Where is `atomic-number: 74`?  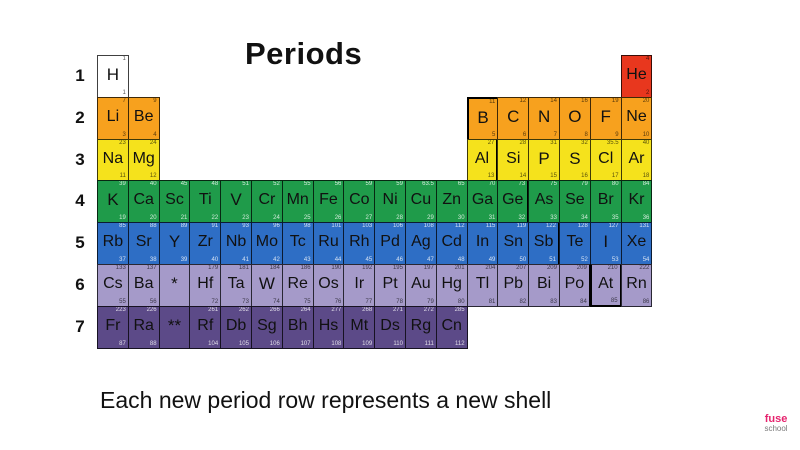
atomic-number: 74 is located at coordinates (276, 301).